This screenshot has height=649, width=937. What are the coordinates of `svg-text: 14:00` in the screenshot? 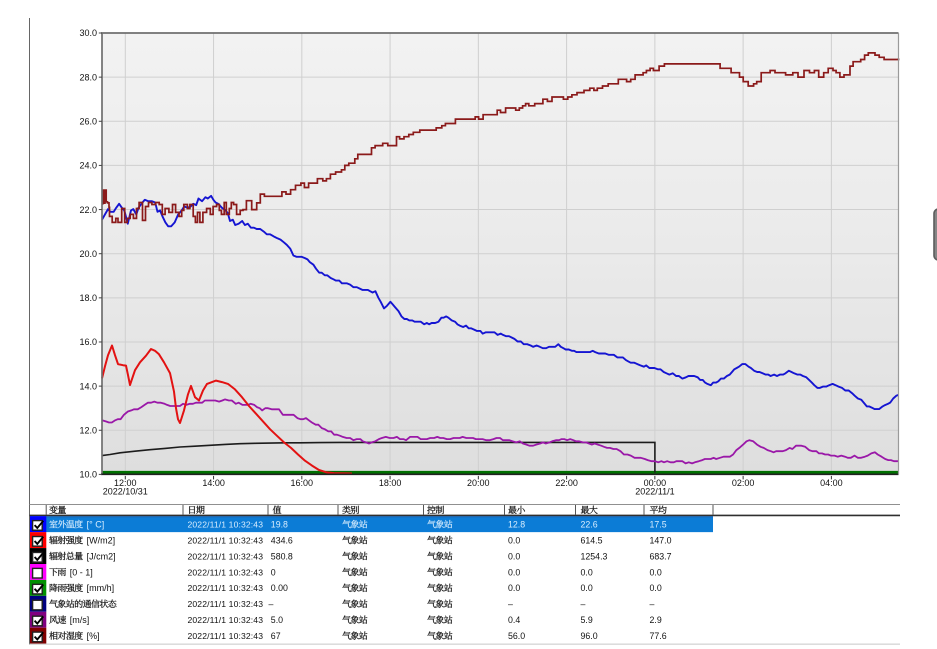 It's located at (213, 483).